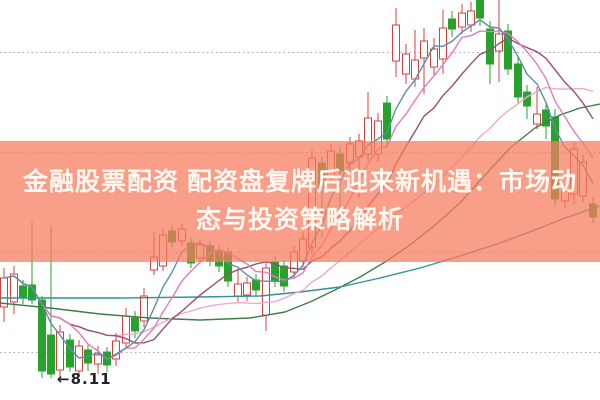 The width and height of the screenshot is (600, 400). What do you see at coordinates (299, 219) in the screenshot?
I see `headline-text-line-2: 态与投资策略解析` at bounding box center [299, 219].